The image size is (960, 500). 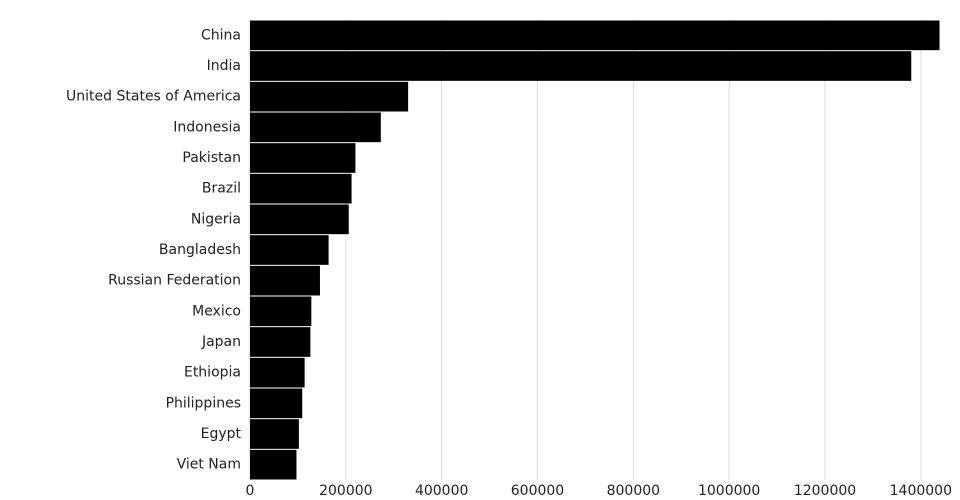 What do you see at coordinates (441, 491) in the screenshot?
I see `x-tick-label: 400000` at bounding box center [441, 491].